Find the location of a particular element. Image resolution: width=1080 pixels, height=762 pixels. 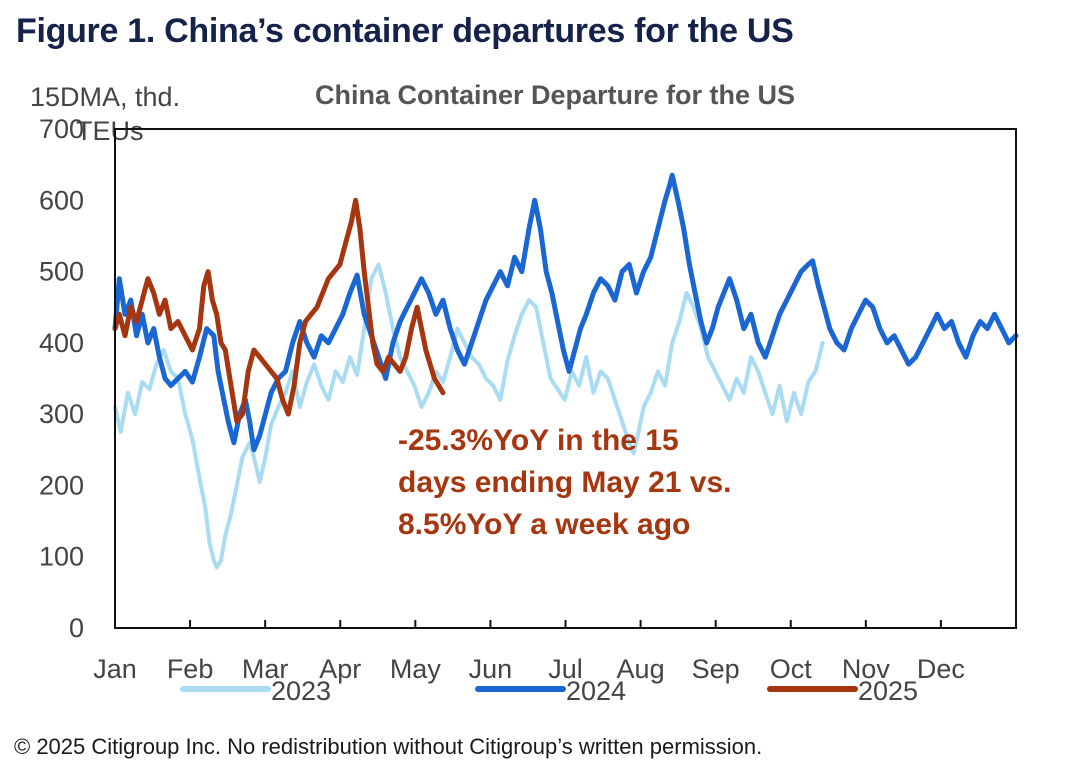

series-line-2025 is located at coordinates (279, 310).